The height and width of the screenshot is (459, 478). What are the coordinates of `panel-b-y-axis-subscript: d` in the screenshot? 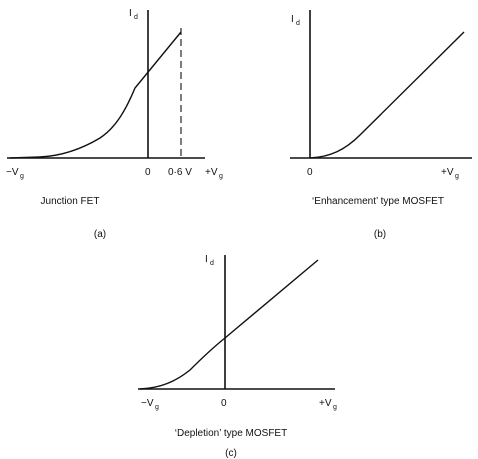 It's located at (298, 23).